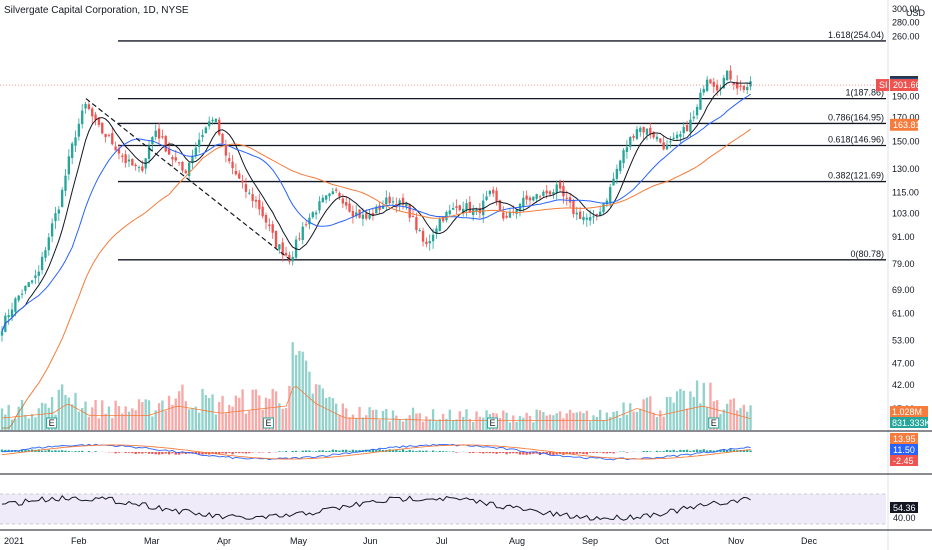 The height and width of the screenshot is (550, 932). I want to click on macd-badge-text: -2.45, so click(903, 461).